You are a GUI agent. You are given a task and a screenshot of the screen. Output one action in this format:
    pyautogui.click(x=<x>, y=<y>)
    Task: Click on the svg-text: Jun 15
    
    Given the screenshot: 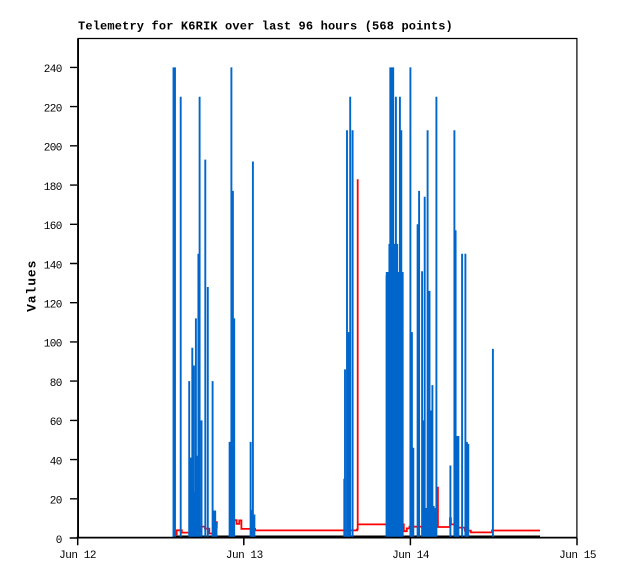 What is the action you would take?
    pyautogui.click(x=577, y=556)
    